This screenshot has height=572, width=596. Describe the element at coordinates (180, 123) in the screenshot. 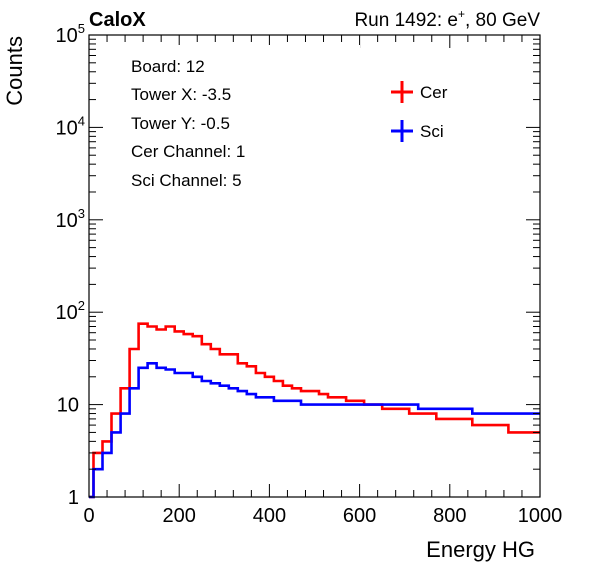

I see `info-line-tower-y: Tower Y: -0.5` at that location.